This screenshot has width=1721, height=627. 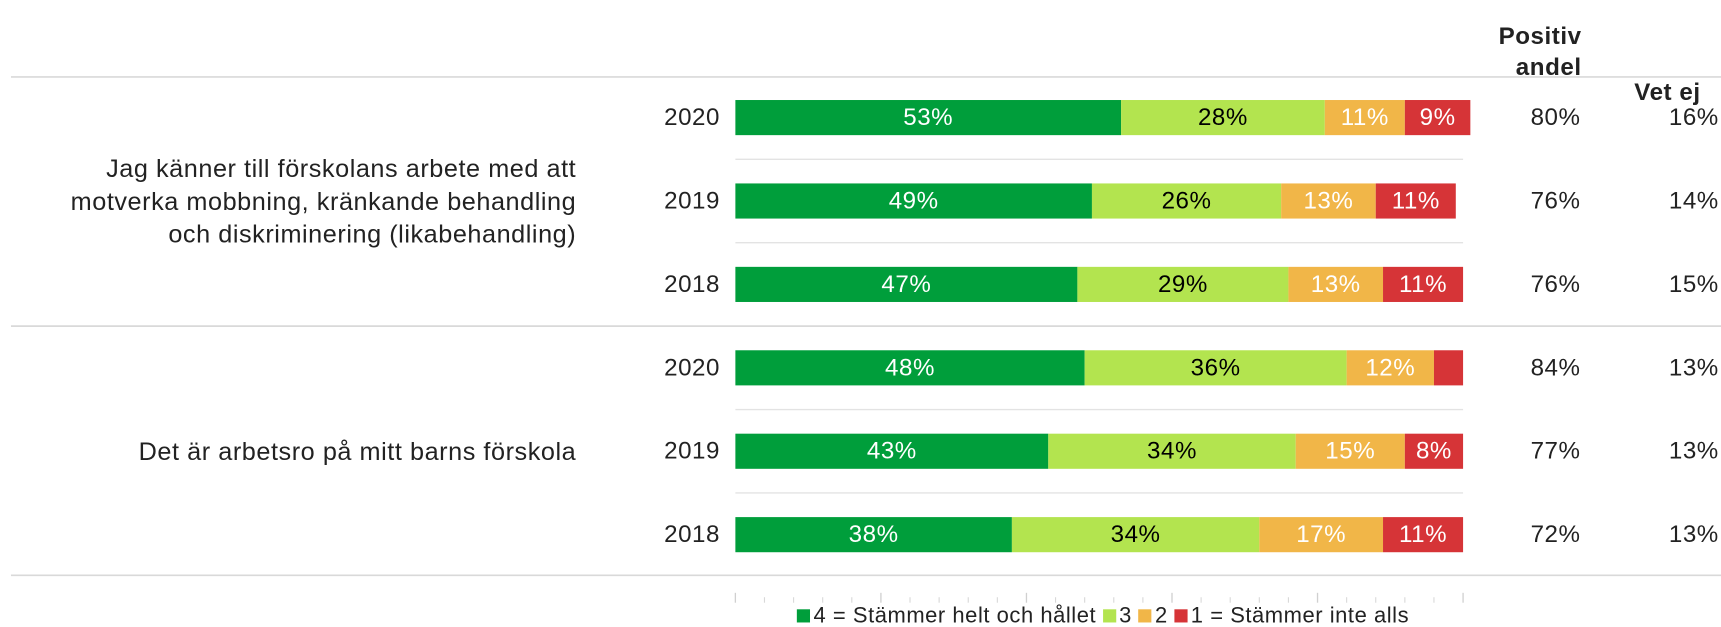 I want to click on column-header: Vet ej, so click(x=1667, y=92).